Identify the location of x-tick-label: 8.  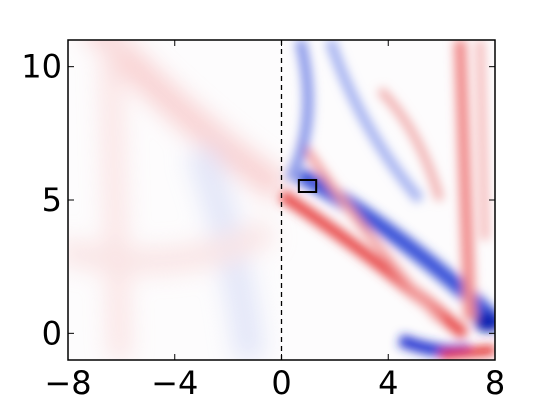
(495, 382).